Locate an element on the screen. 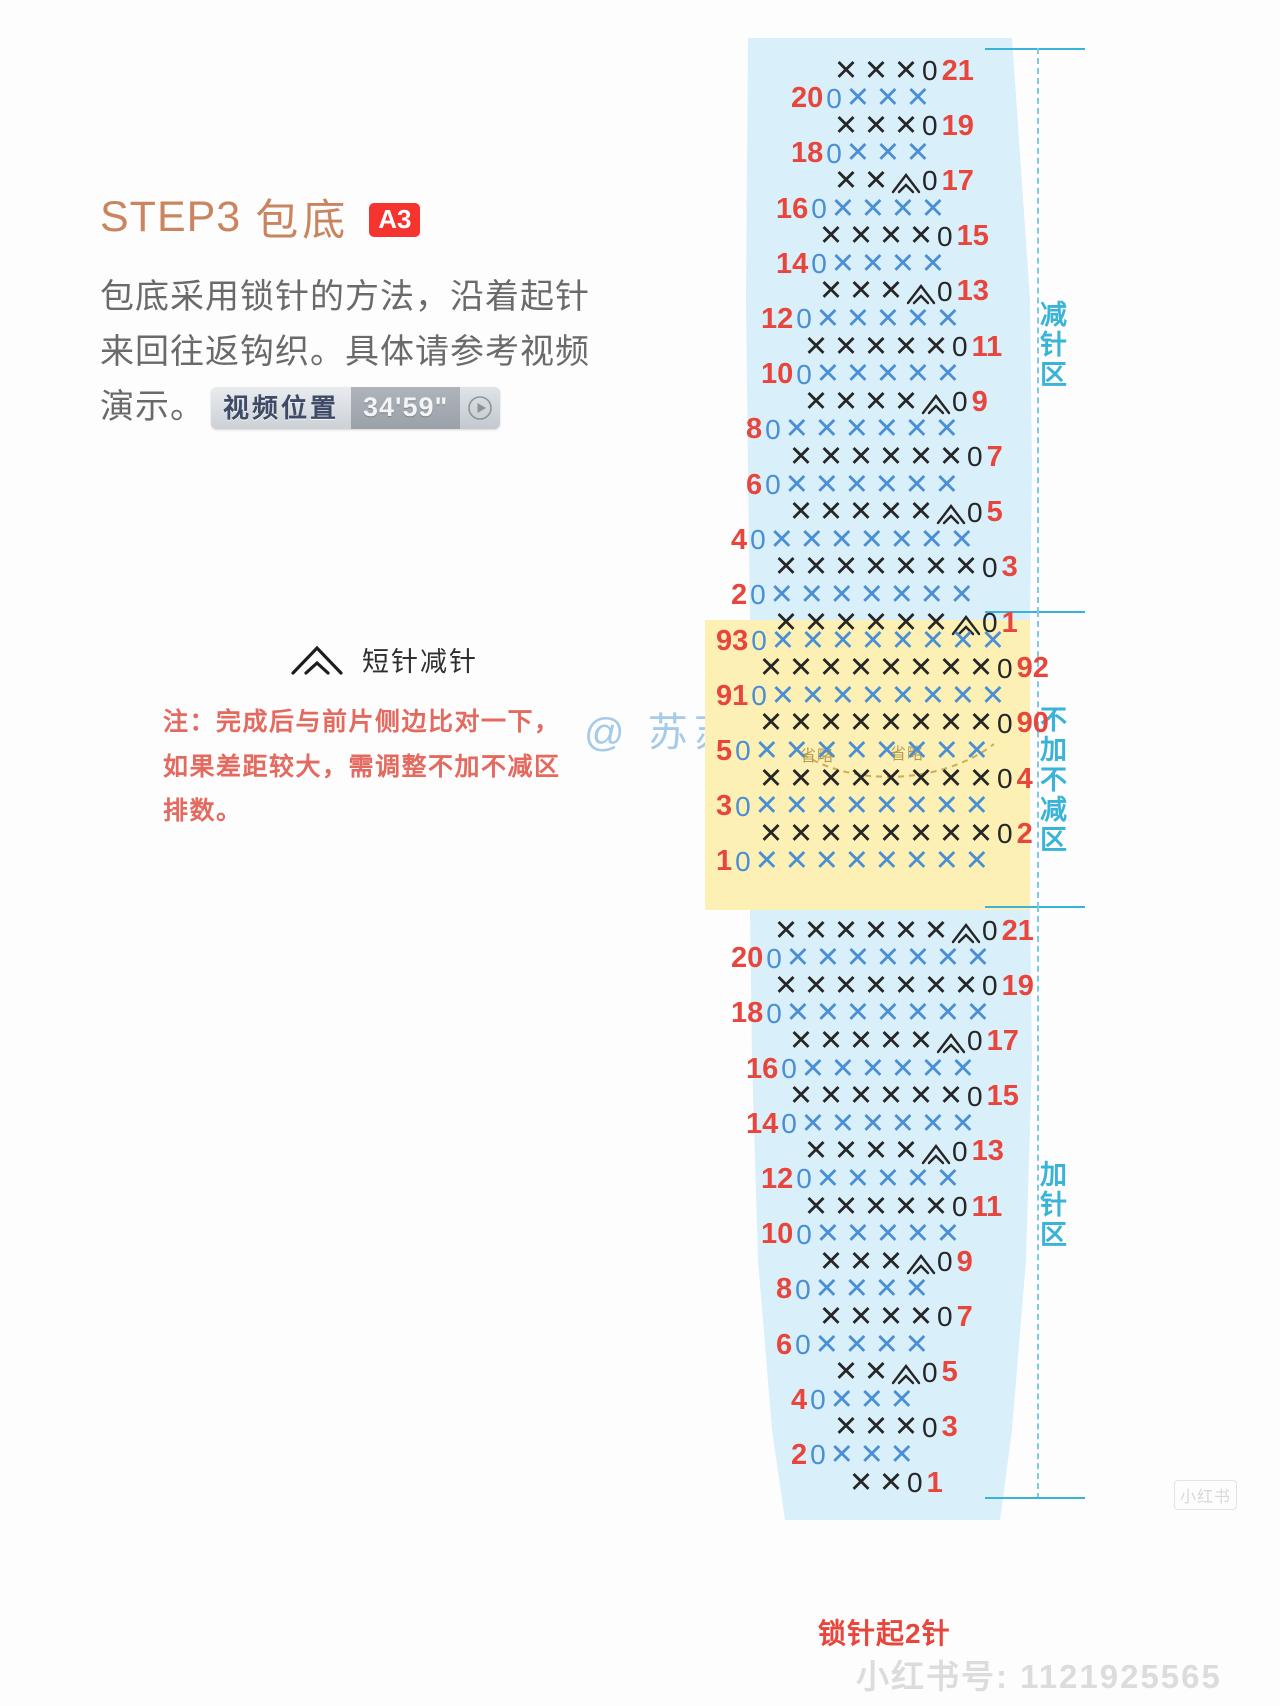  row-number: 14 is located at coordinates (762, 1123).